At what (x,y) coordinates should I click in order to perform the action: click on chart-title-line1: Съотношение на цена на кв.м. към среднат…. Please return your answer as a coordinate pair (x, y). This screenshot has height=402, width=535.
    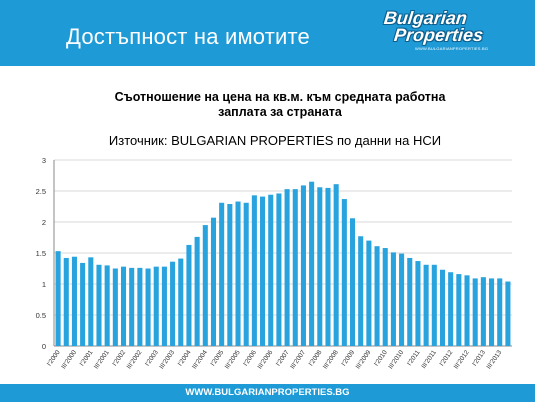
    Looking at the image, I should click on (280, 97).